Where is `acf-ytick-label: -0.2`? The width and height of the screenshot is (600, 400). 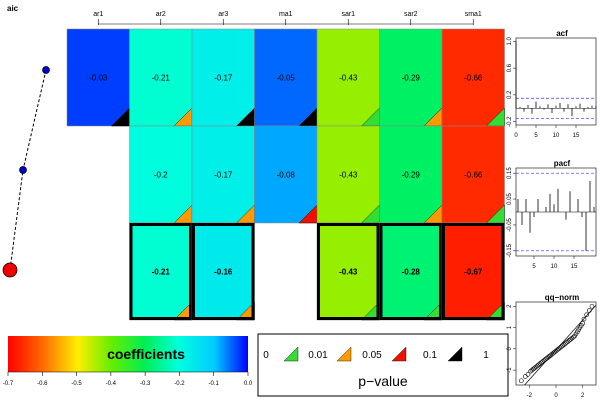
acf-ytick-label: -0.2 is located at coordinates (510, 121).